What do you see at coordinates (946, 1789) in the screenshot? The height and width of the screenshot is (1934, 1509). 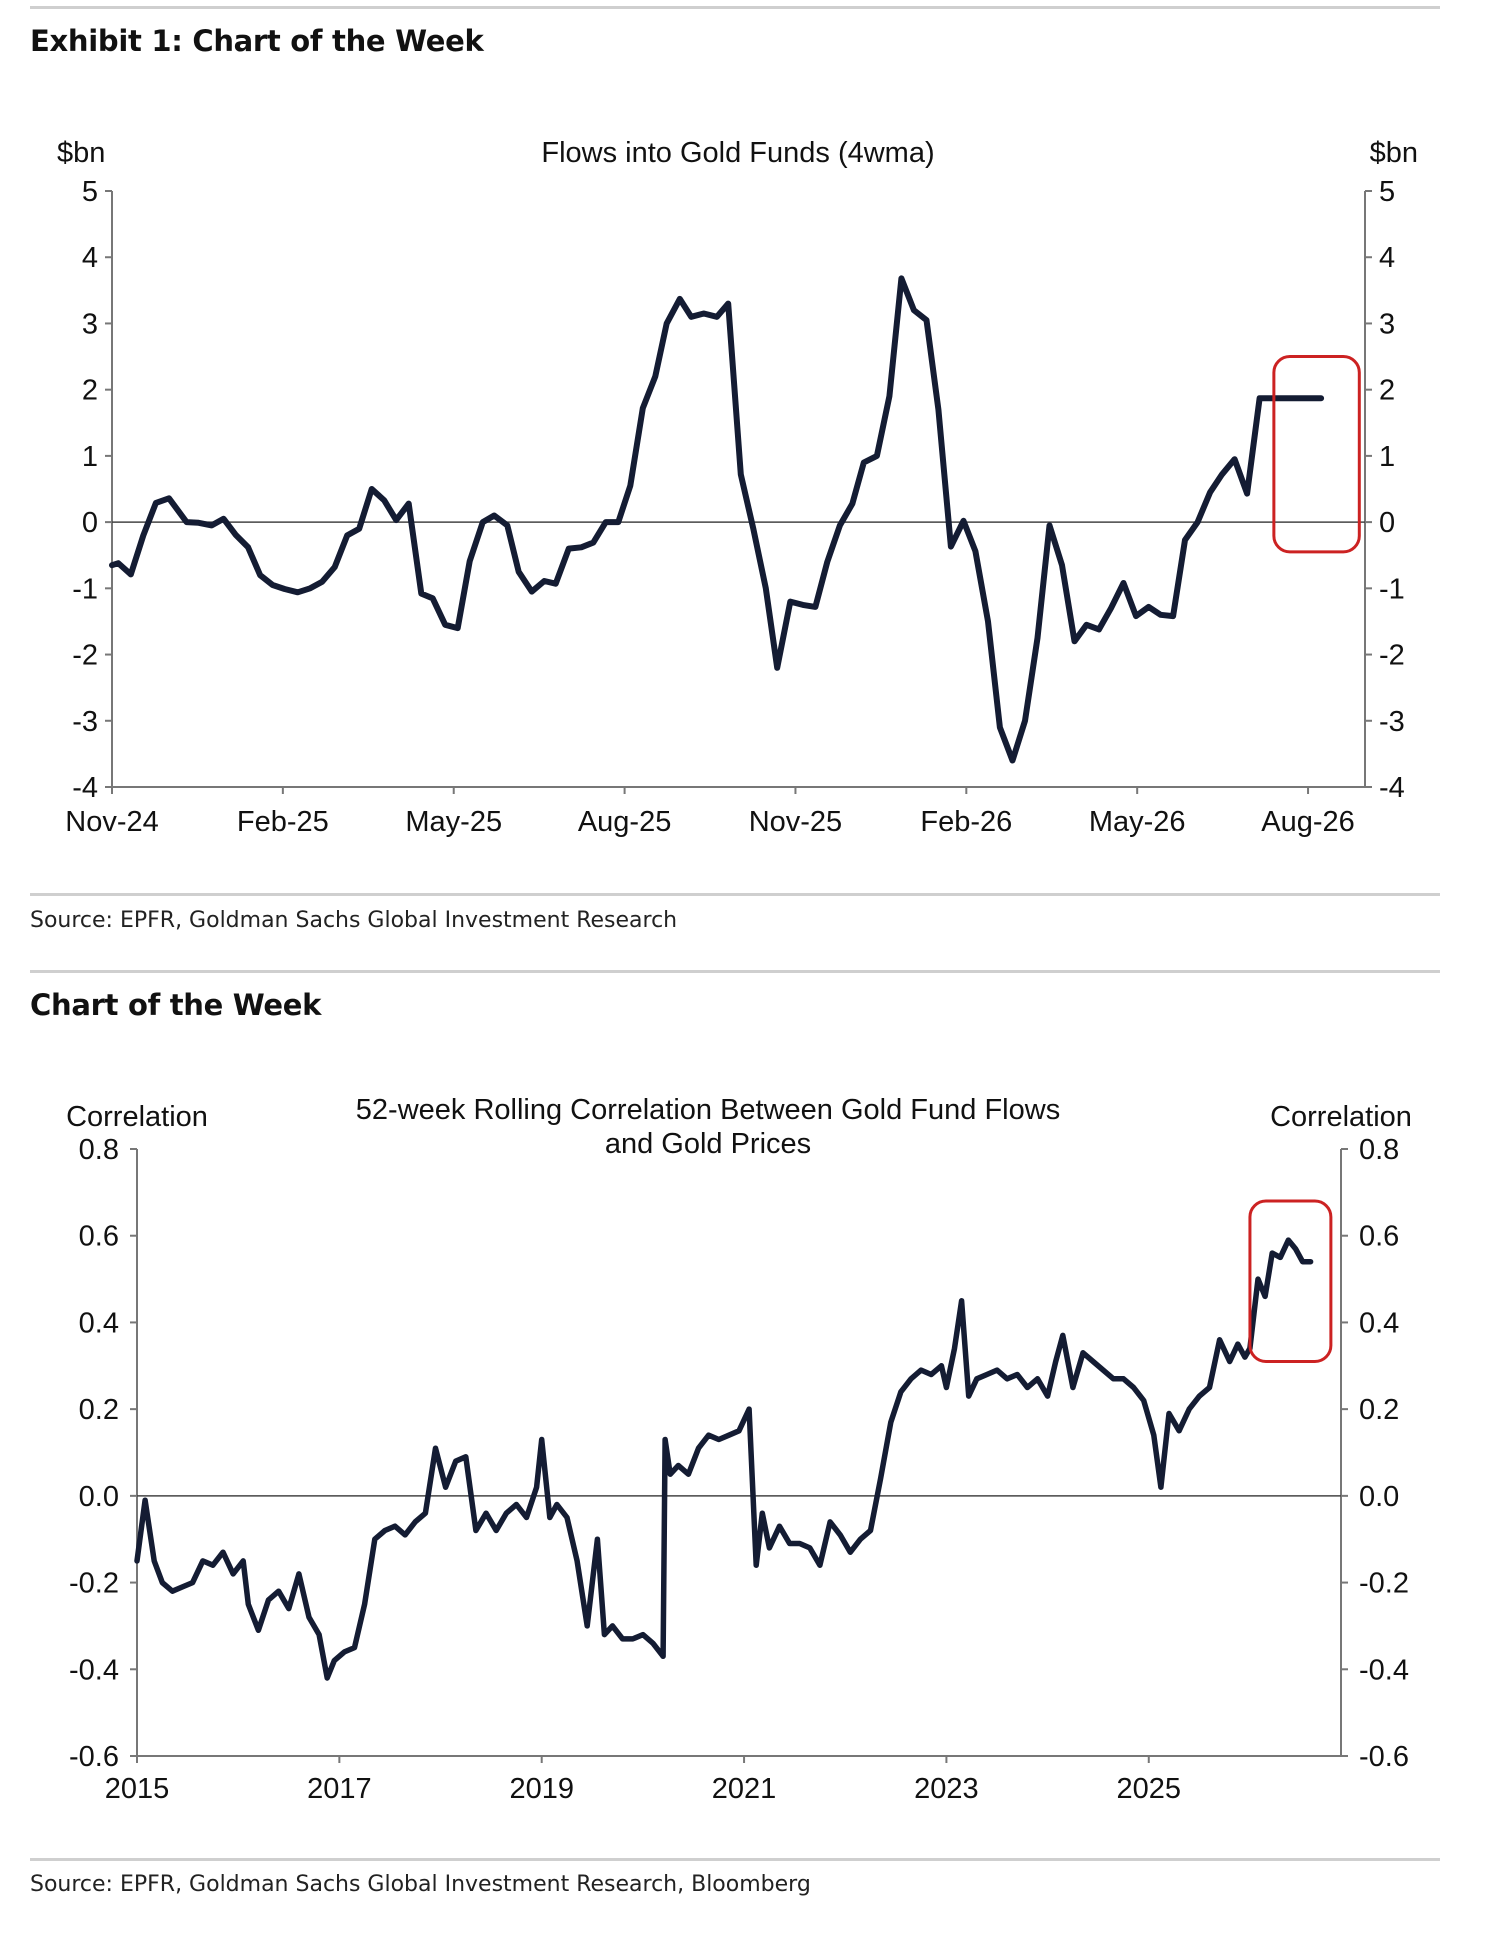 I see `x-tick-label: 2023` at bounding box center [946, 1789].